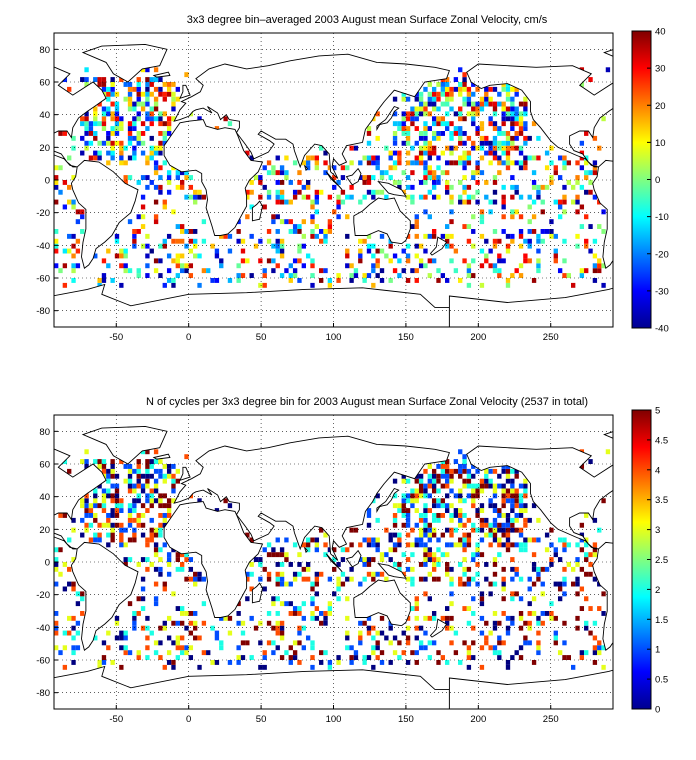 This screenshot has width=696, height=760. Describe the element at coordinates (661, 620) in the screenshot. I see `colorbar-tick-label: 1.5` at that location.